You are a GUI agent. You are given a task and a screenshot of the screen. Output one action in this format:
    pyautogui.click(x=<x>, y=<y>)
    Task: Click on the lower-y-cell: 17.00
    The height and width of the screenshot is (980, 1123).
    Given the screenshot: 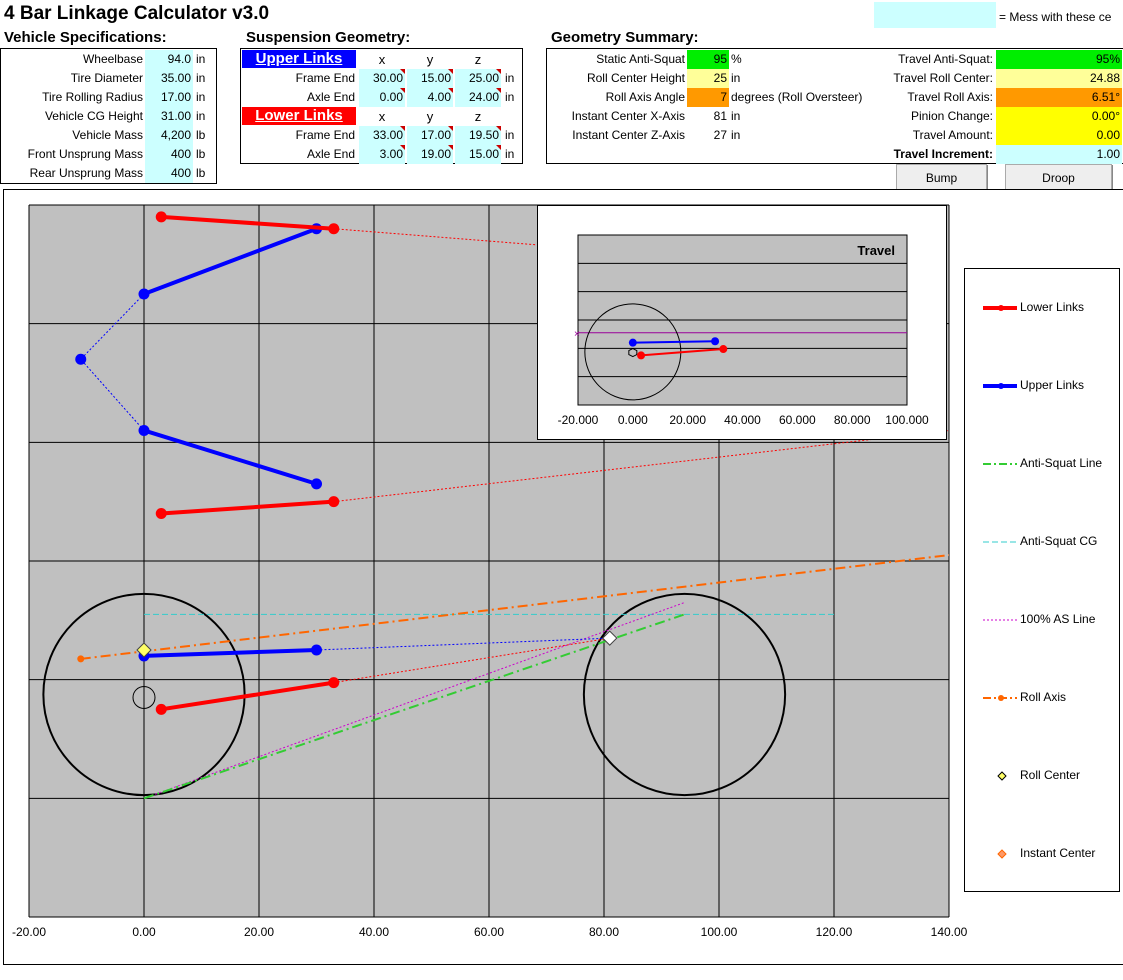 What is the action you would take?
    pyautogui.click(x=430, y=135)
    